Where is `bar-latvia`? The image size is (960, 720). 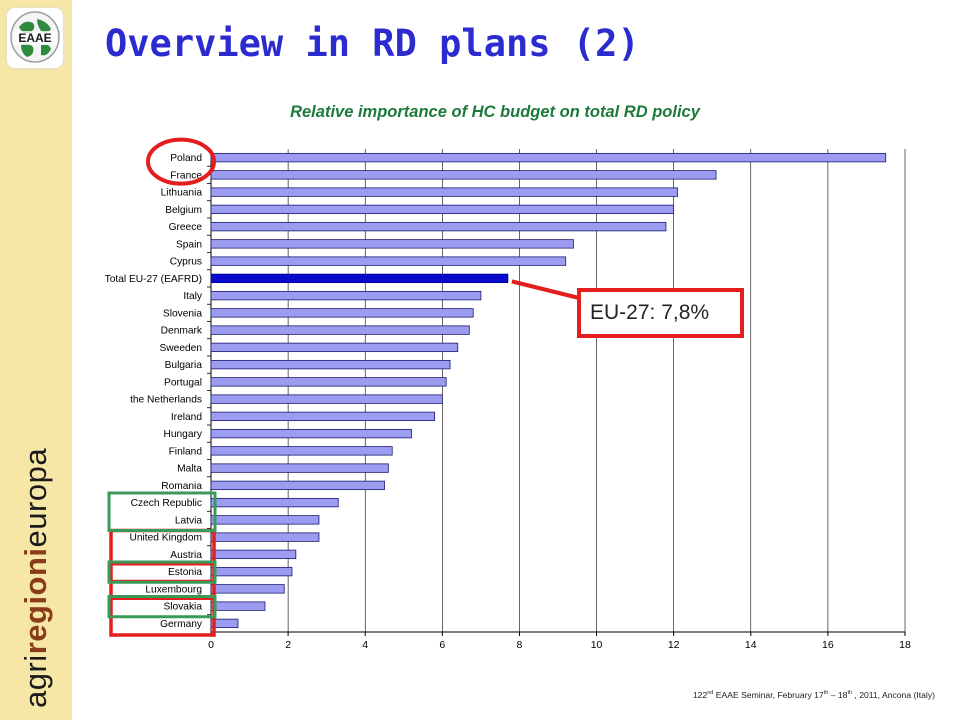
bar-latvia is located at coordinates (265, 520).